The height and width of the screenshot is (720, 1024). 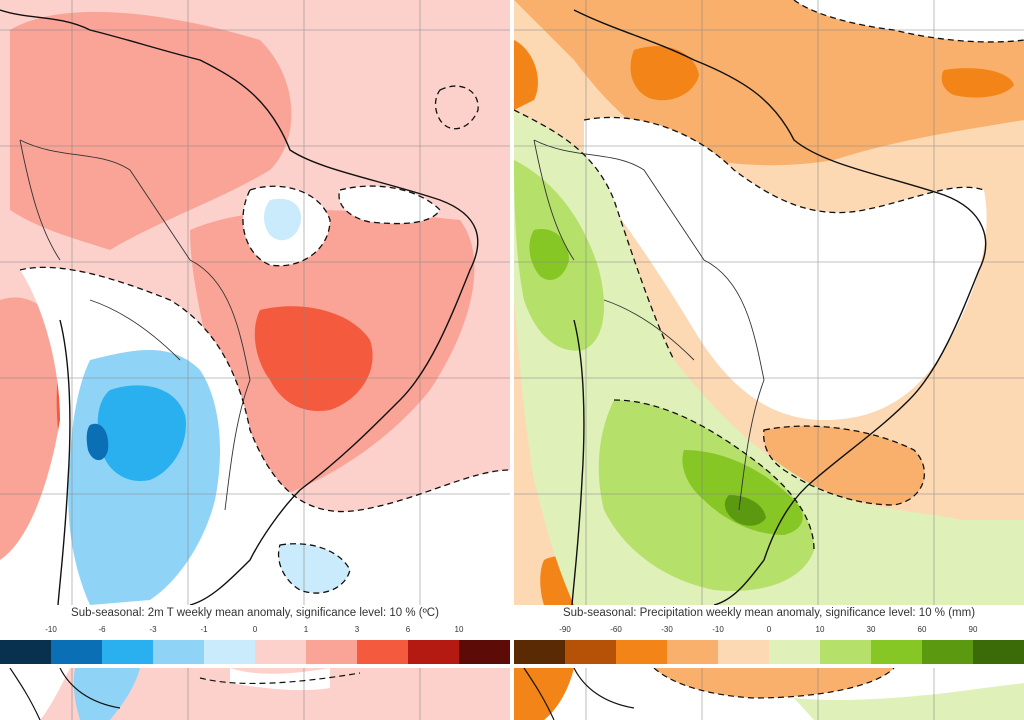 What do you see at coordinates (565, 629) in the screenshot?
I see `precipitation-colorbar-tick-label: -90` at bounding box center [565, 629].